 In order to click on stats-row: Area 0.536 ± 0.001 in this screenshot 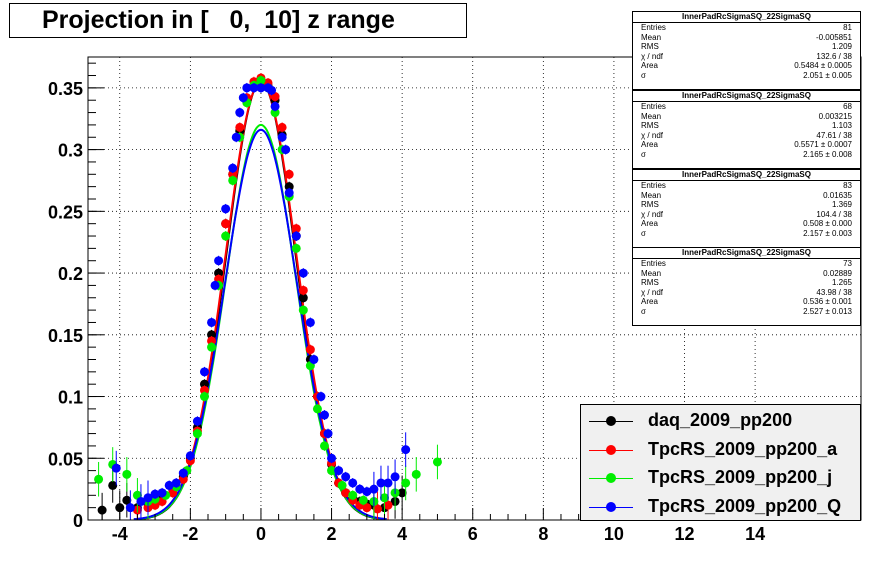, I will do `click(746, 302)`.